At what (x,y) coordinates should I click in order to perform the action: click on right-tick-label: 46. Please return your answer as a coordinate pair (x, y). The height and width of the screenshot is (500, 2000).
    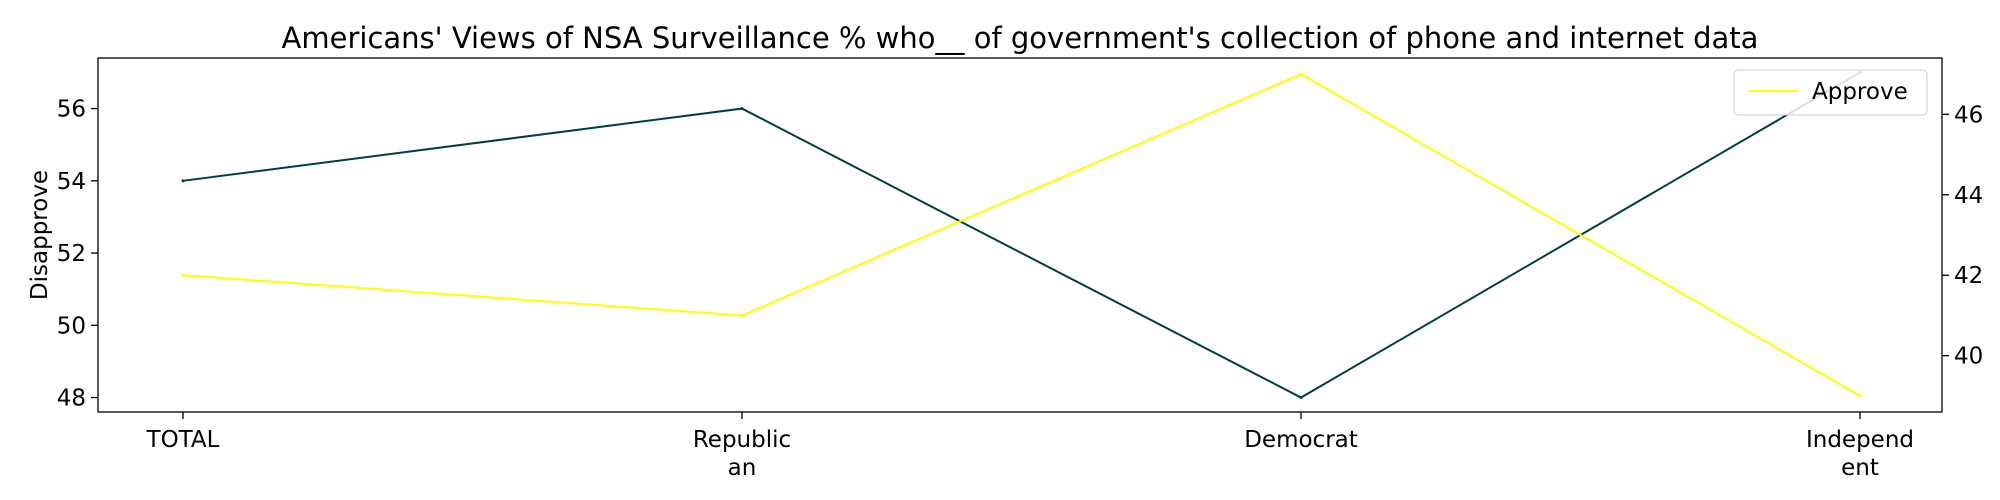
    Looking at the image, I should click on (1968, 115).